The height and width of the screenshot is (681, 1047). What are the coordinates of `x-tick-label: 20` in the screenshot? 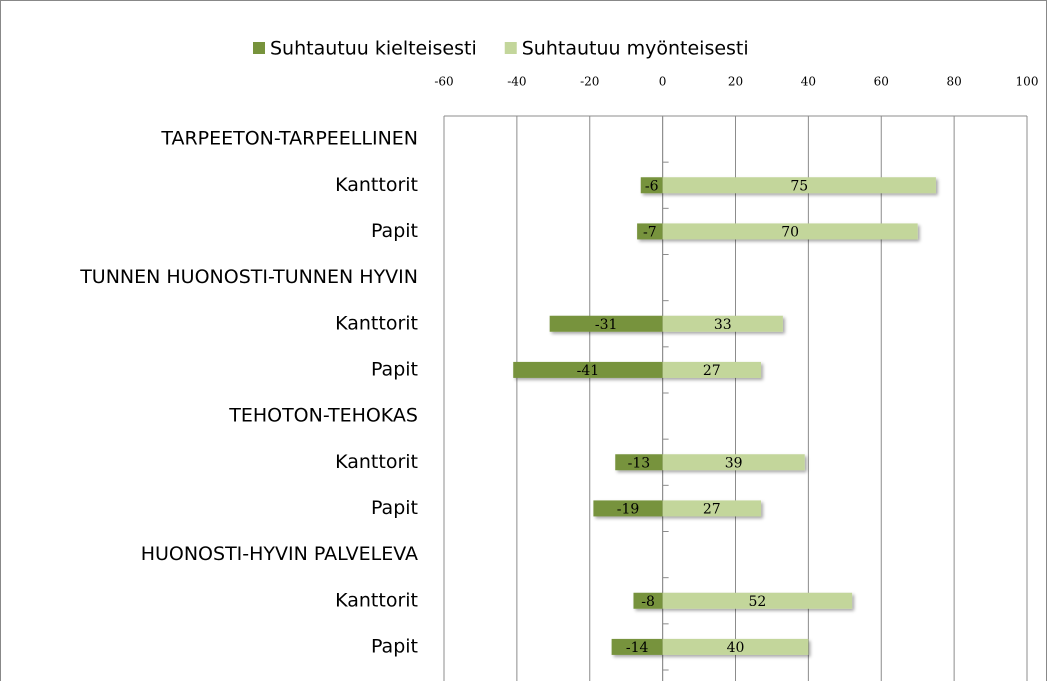 It's located at (735, 82).